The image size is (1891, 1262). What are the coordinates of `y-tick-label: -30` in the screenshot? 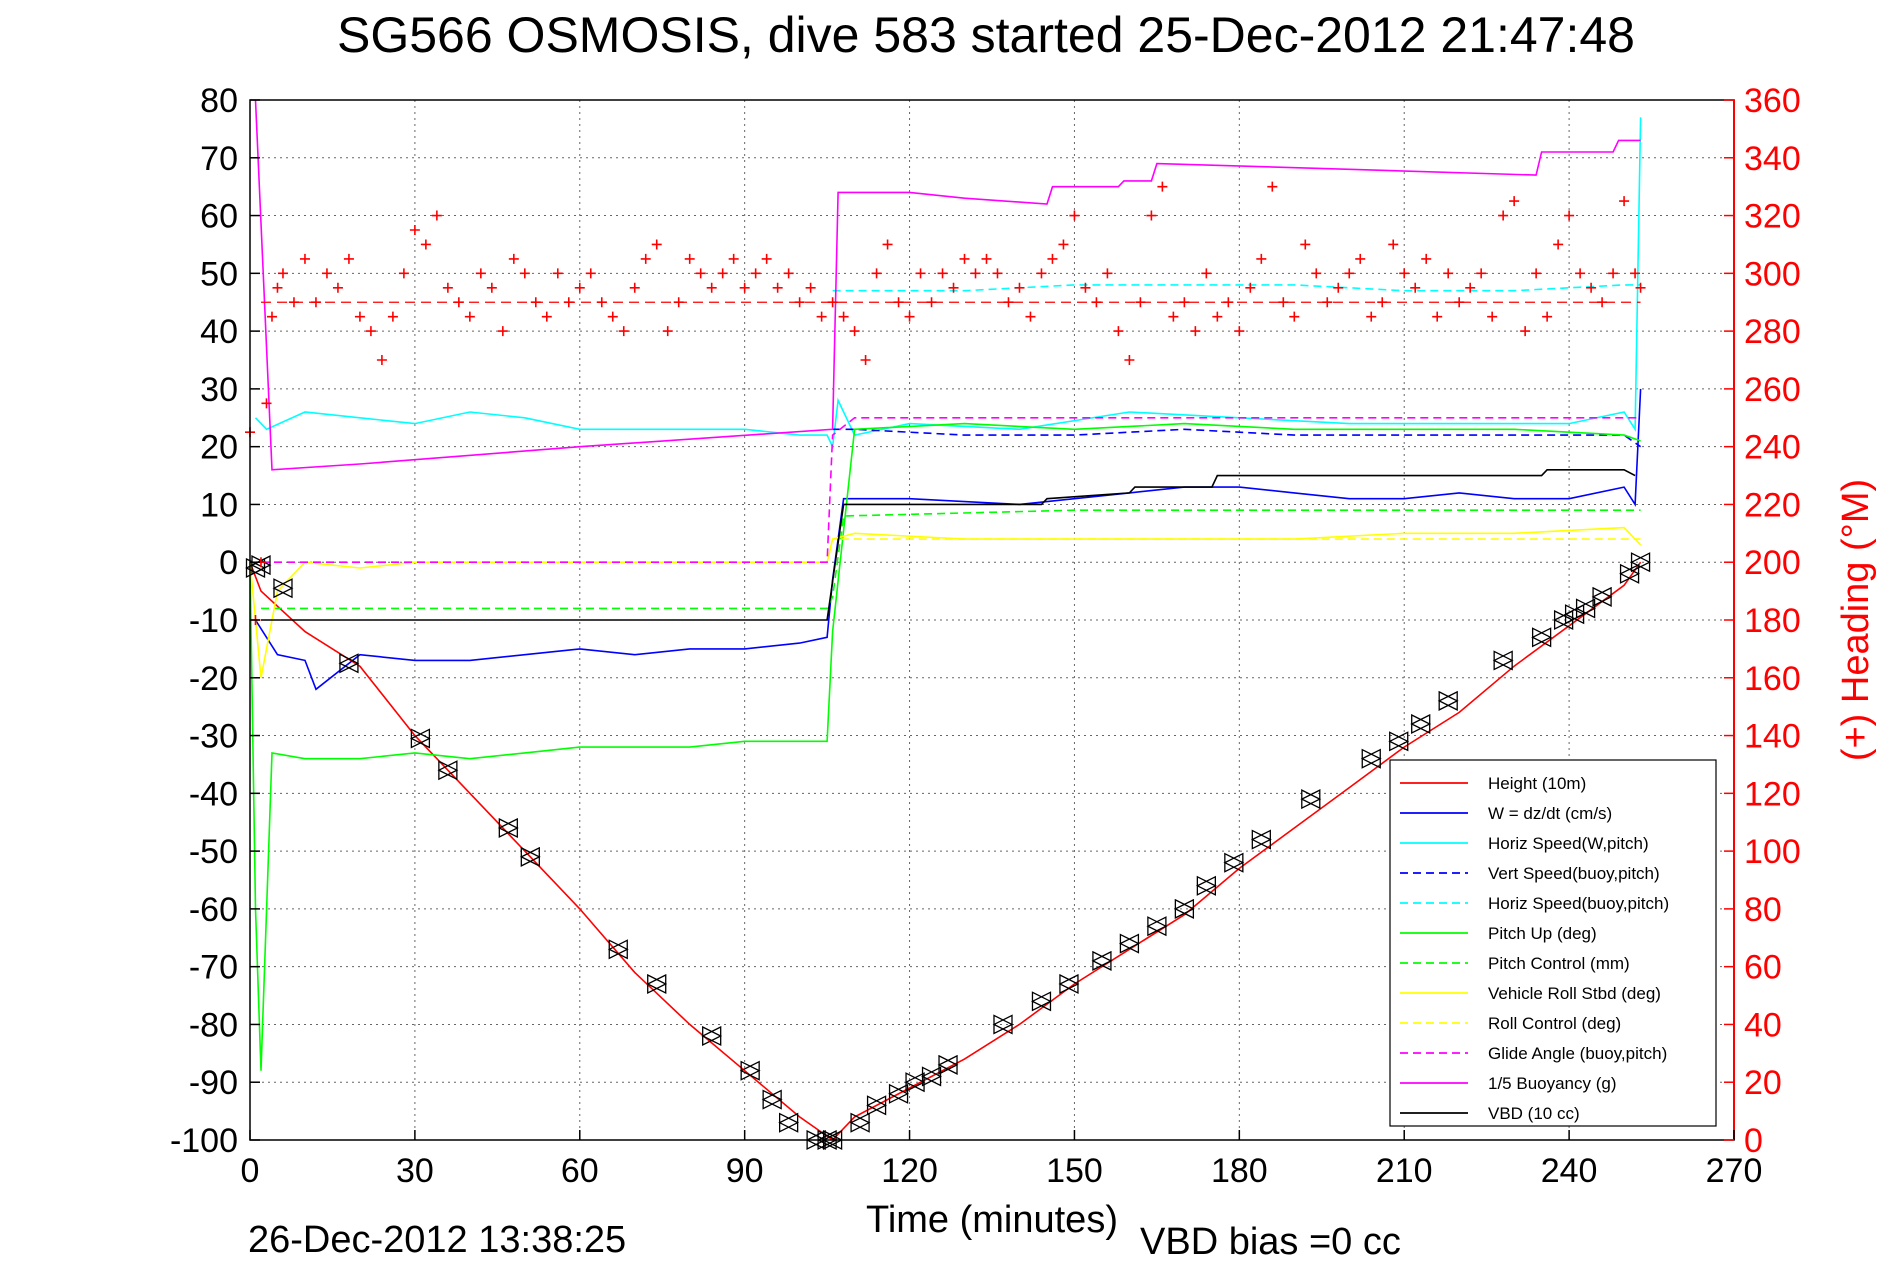 It's located at (213, 737).